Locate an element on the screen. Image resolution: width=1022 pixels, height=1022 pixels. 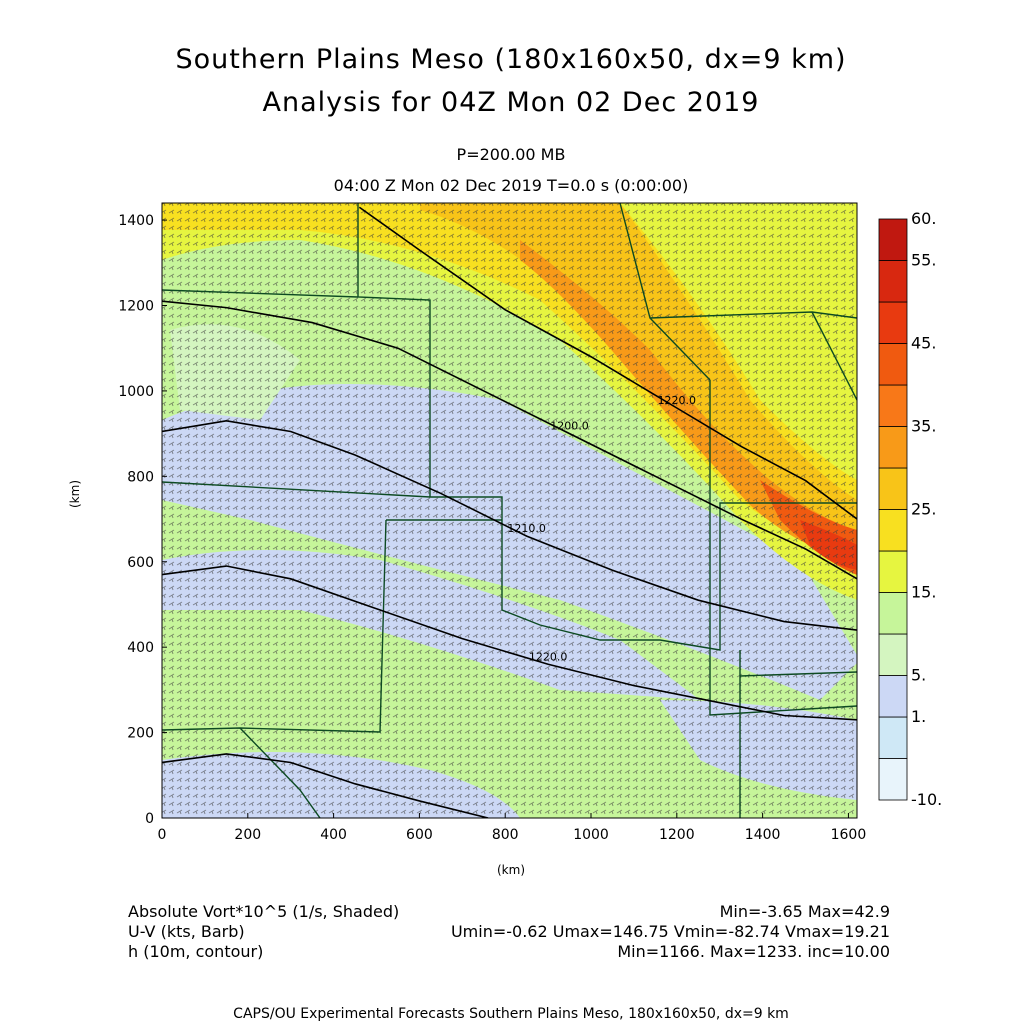
x-tick-label: 800 is located at coordinates (505, 835).